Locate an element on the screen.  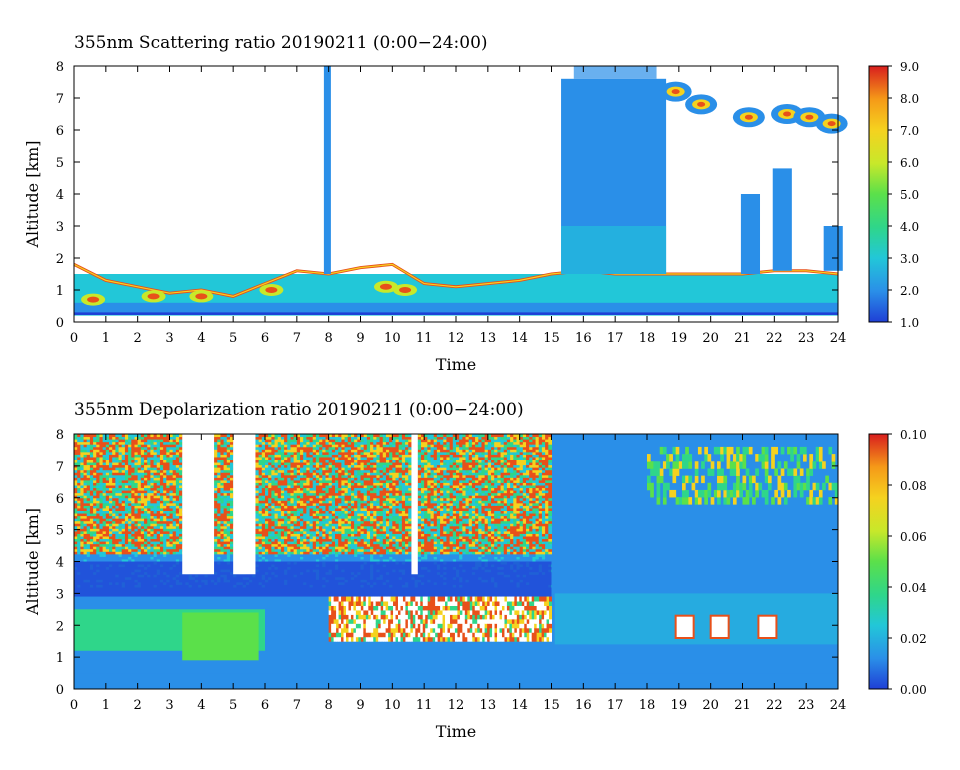
colorbar-tick-label: 0.02 is located at coordinates (913, 639).